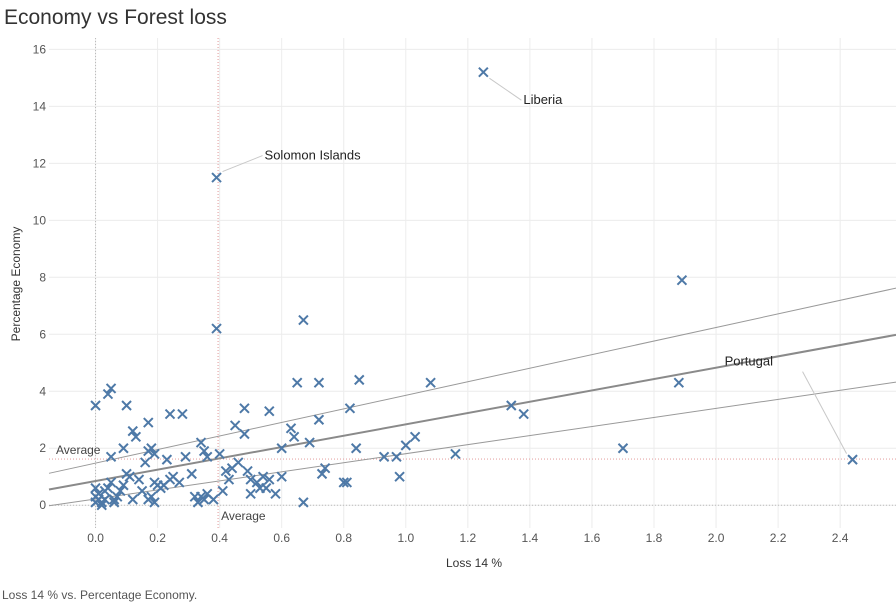 This screenshot has height=604, width=896. Describe the element at coordinates (343, 538) in the screenshot. I see `x-tick-label: 0.8` at that location.